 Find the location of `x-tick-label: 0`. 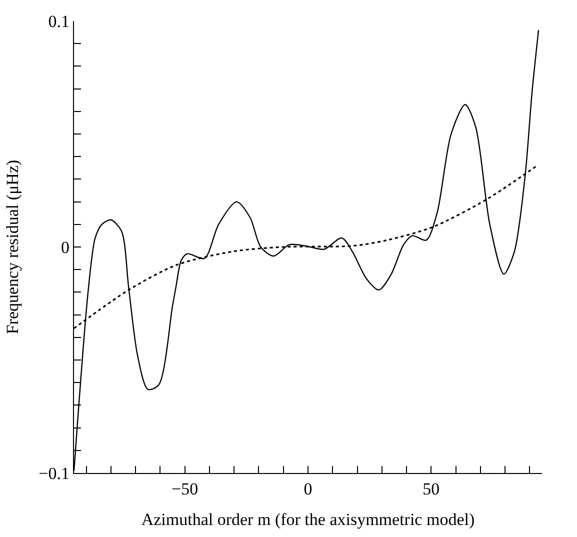

x-tick-label: 0 is located at coordinates (308, 489).